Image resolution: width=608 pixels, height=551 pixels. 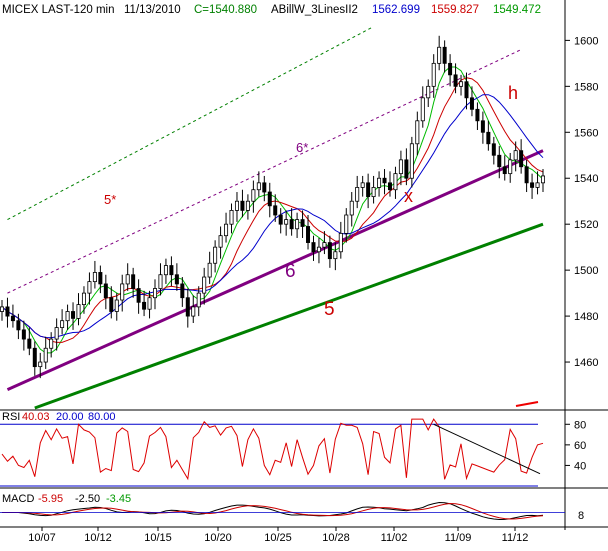 I want to click on macd-value-2: -2.50, so click(x=87, y=499).